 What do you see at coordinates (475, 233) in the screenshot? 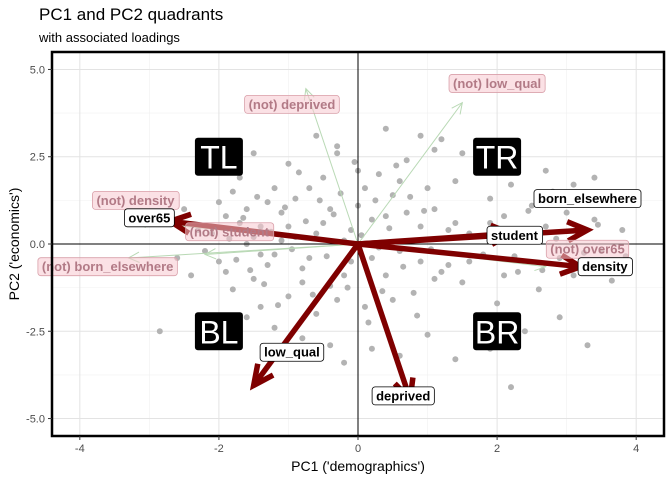
I see `loading-arrow` at bounding box center [475, 233].